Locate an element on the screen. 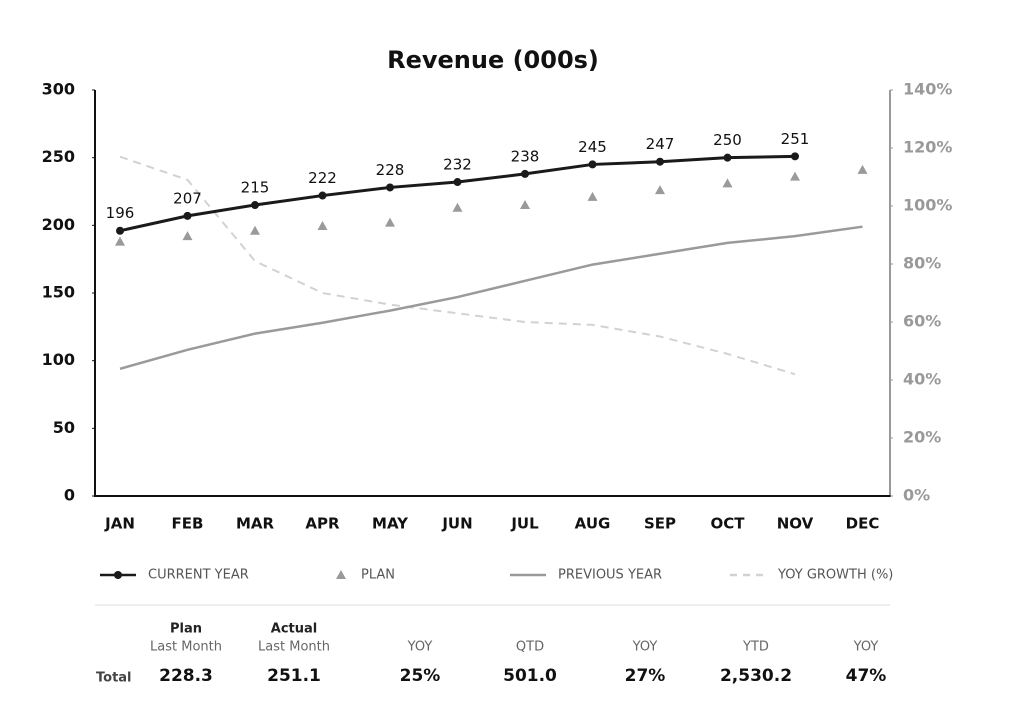 Image resolution: width=1024 pixels, height=724 pixels. x-tick-label: NOV is located at coordinates (795, 524).